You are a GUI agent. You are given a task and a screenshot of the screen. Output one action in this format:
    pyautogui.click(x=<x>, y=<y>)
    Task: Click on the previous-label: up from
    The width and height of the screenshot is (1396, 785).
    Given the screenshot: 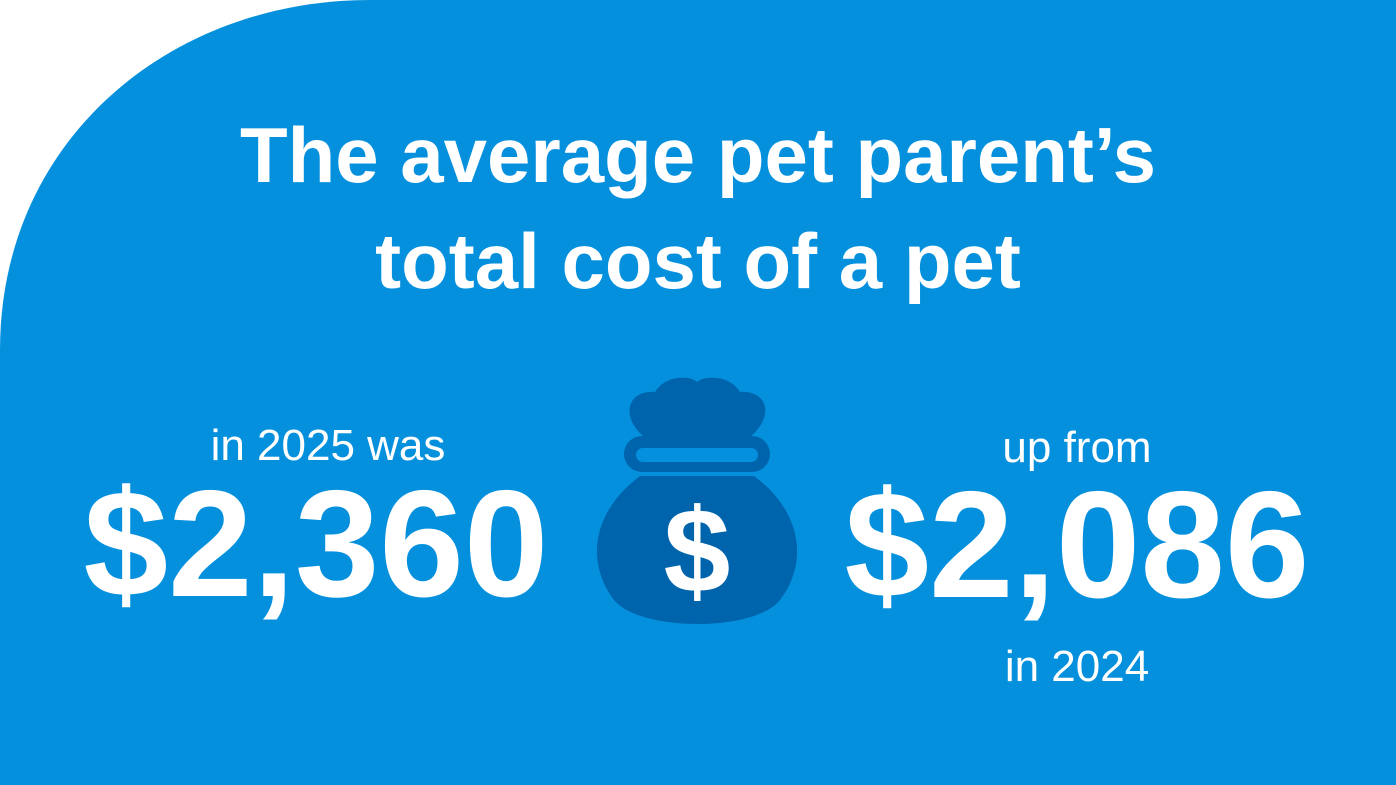 What is the action you would take?
    pyautogui.click(x=1076, y=447)
    